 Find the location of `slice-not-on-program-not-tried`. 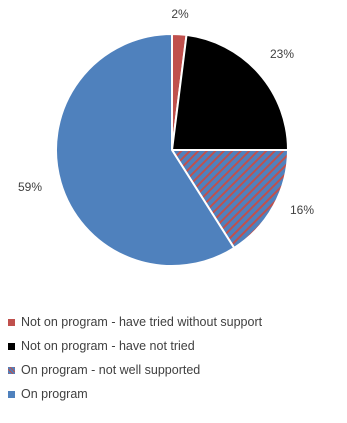

slice-not-on-program-not-tried is located at coordinates (230, 92).